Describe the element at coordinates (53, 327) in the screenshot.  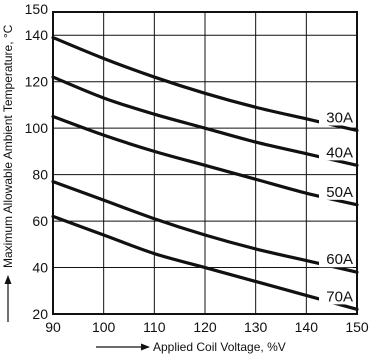
I see `x-tick-label-90: 90` at that location.